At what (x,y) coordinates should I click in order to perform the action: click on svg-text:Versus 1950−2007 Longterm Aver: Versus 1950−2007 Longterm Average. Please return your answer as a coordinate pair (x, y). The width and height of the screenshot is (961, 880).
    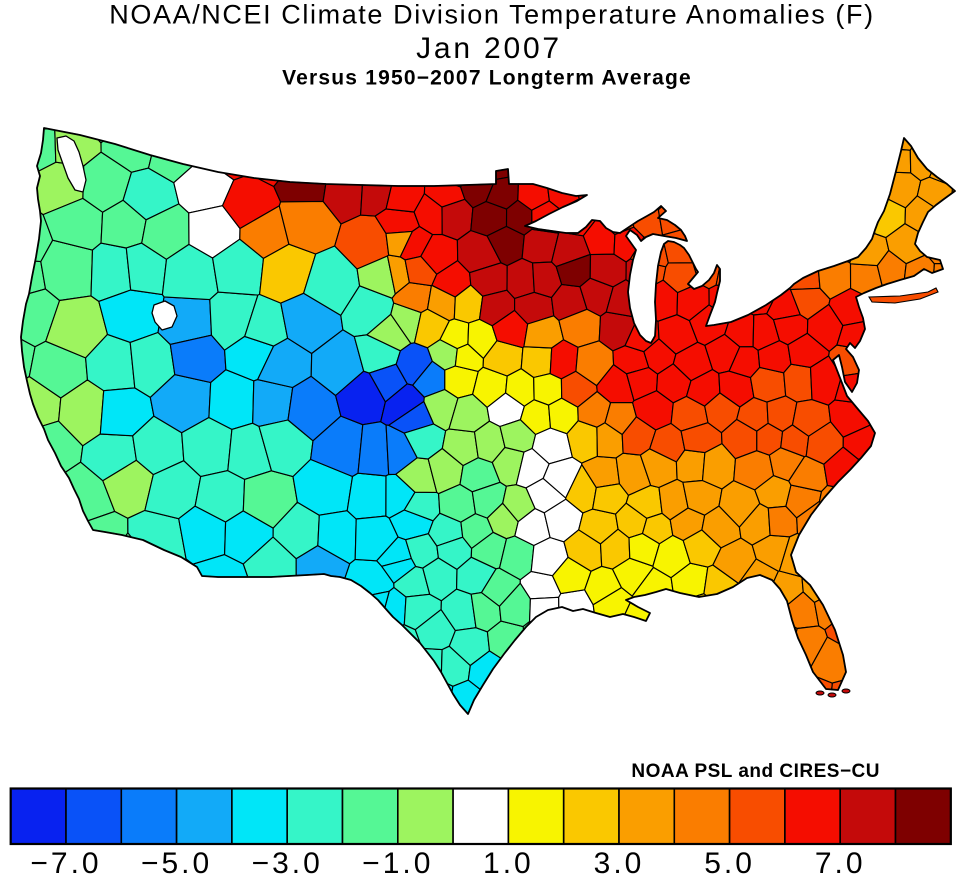
    Looking at the image, I should click on (487, 78).